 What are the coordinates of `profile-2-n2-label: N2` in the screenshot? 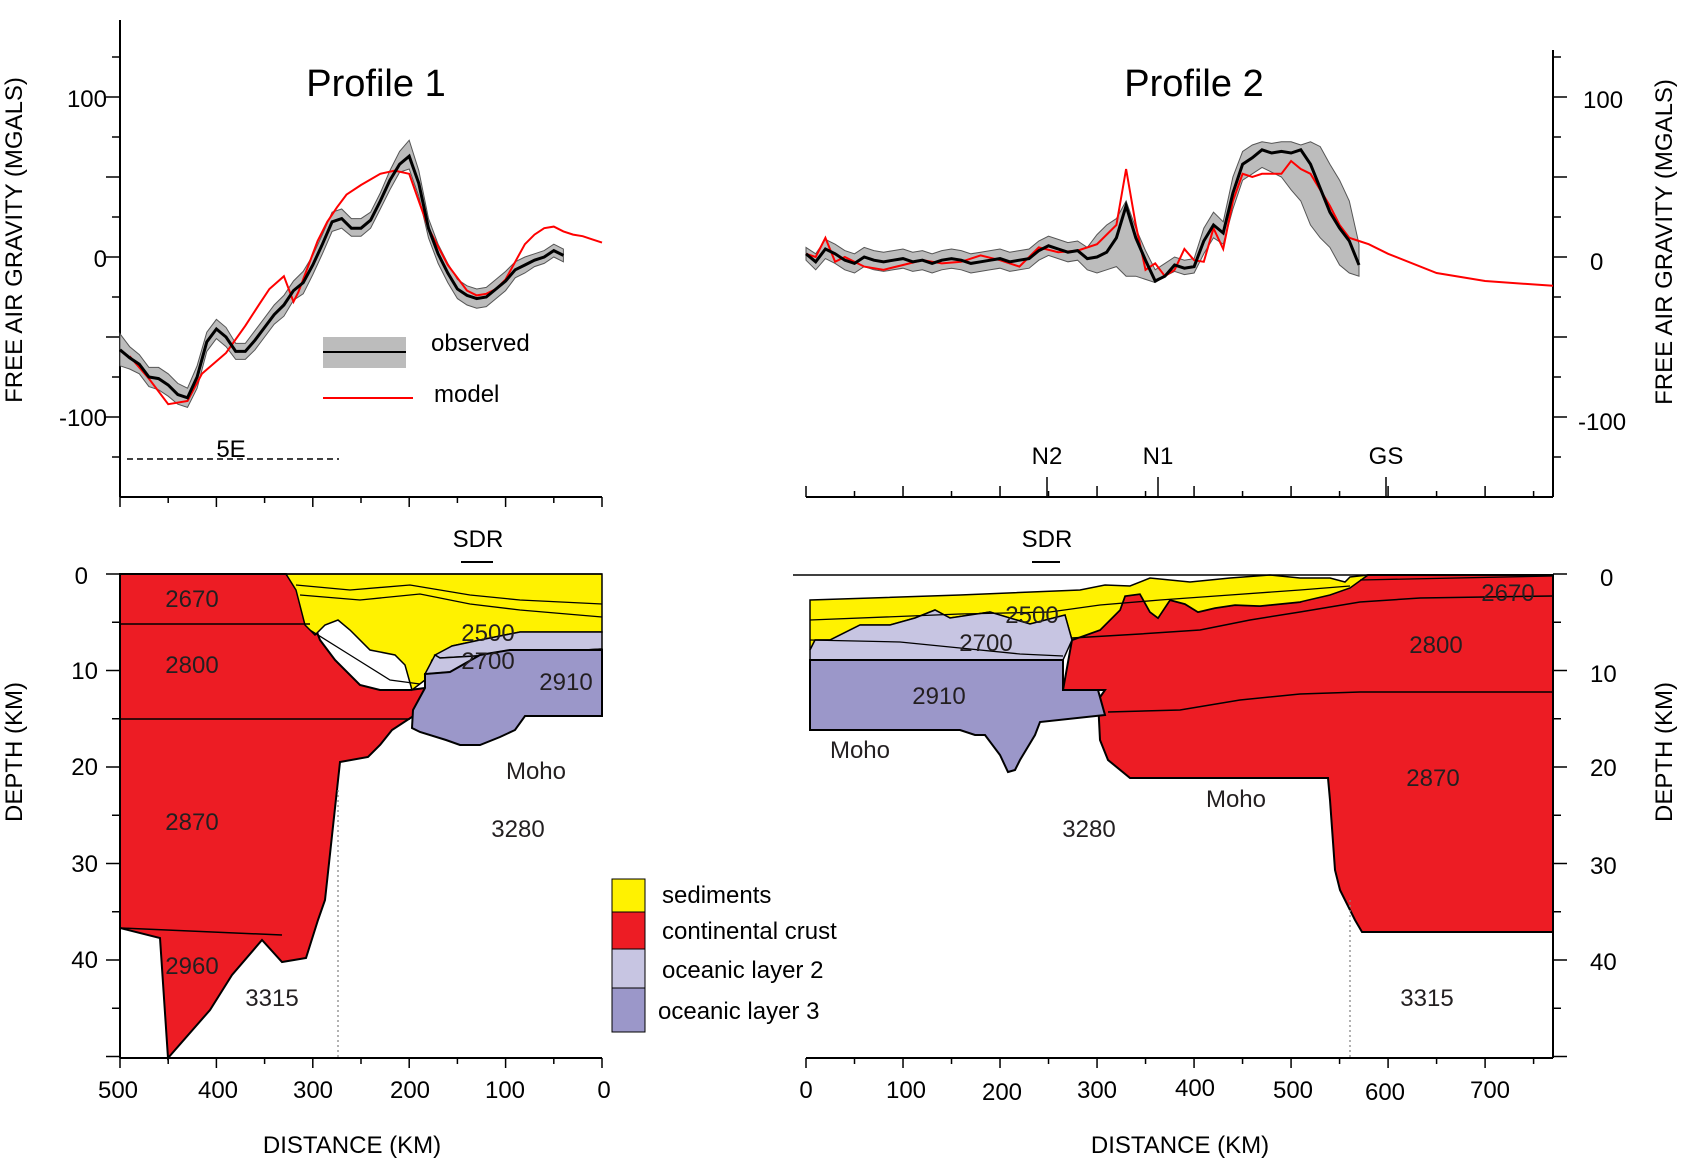 It's located at (1047, 456).